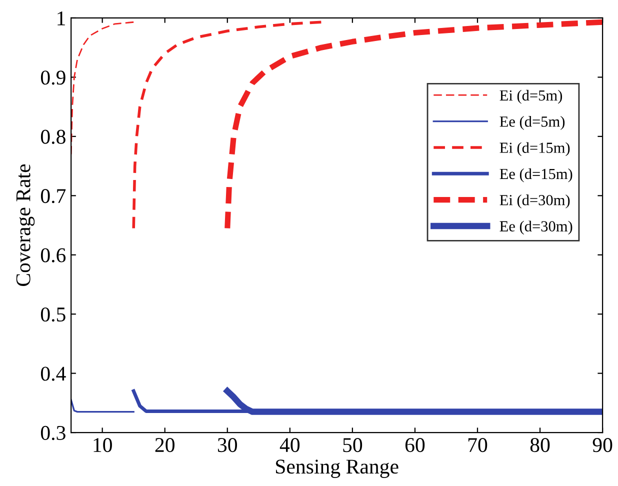 Image resolution: width=618 pixels, height=486 pixels. Describe the element at coordinates (540, 445) in the screenshot. I see `x-tick-label: 80` at that location.